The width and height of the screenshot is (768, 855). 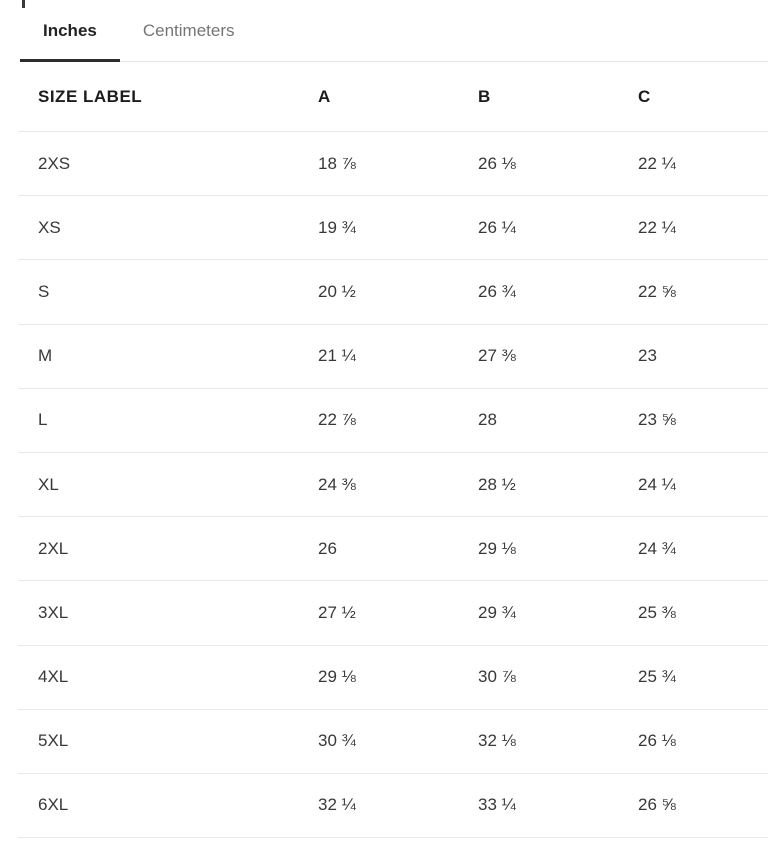 What do you see at coordinates (393, 421) in the screenshot?
I see `table-row: L 22 ⅞ 28 23 ⅝` at bounding box center [393, 421].